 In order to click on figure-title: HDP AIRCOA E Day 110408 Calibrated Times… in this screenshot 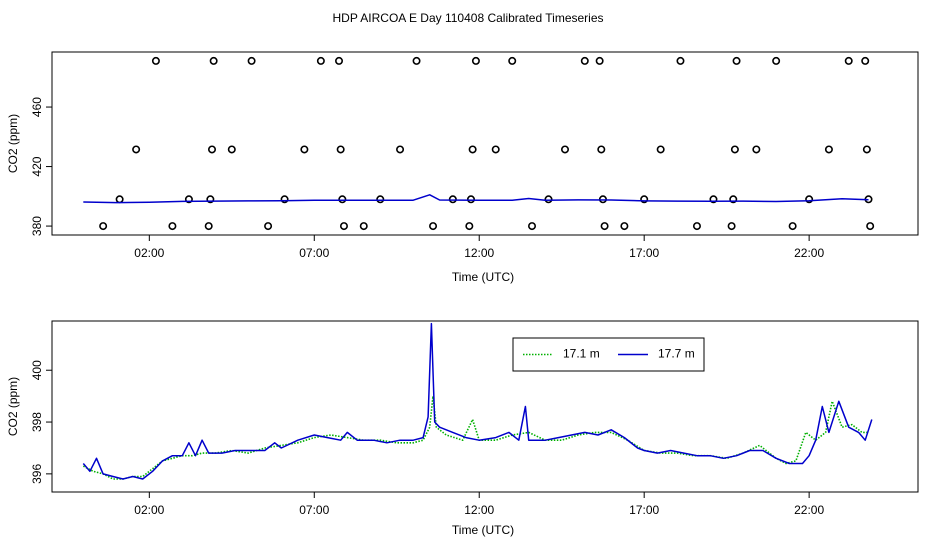, I will do `click(467, 18)`.